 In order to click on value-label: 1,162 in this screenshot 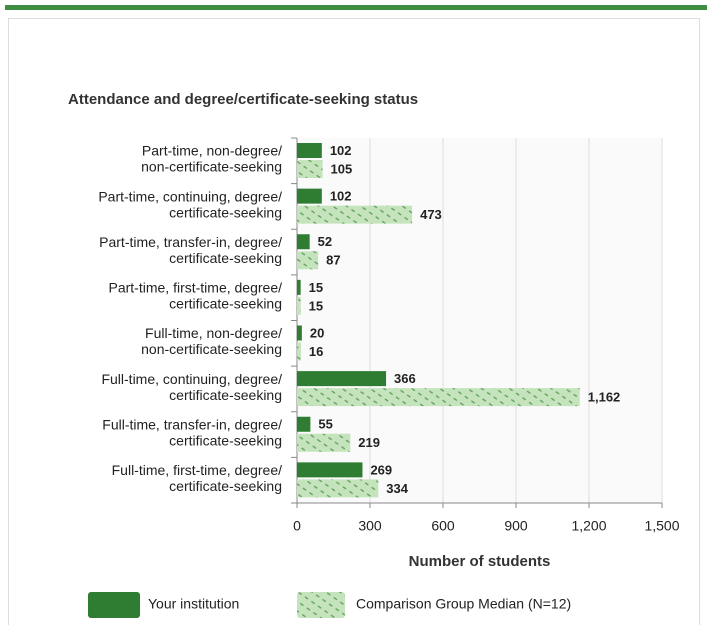, I will do `click(604, 397)`.